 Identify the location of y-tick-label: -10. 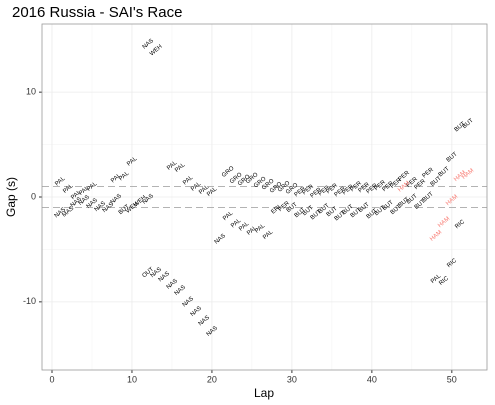
(29, 301).